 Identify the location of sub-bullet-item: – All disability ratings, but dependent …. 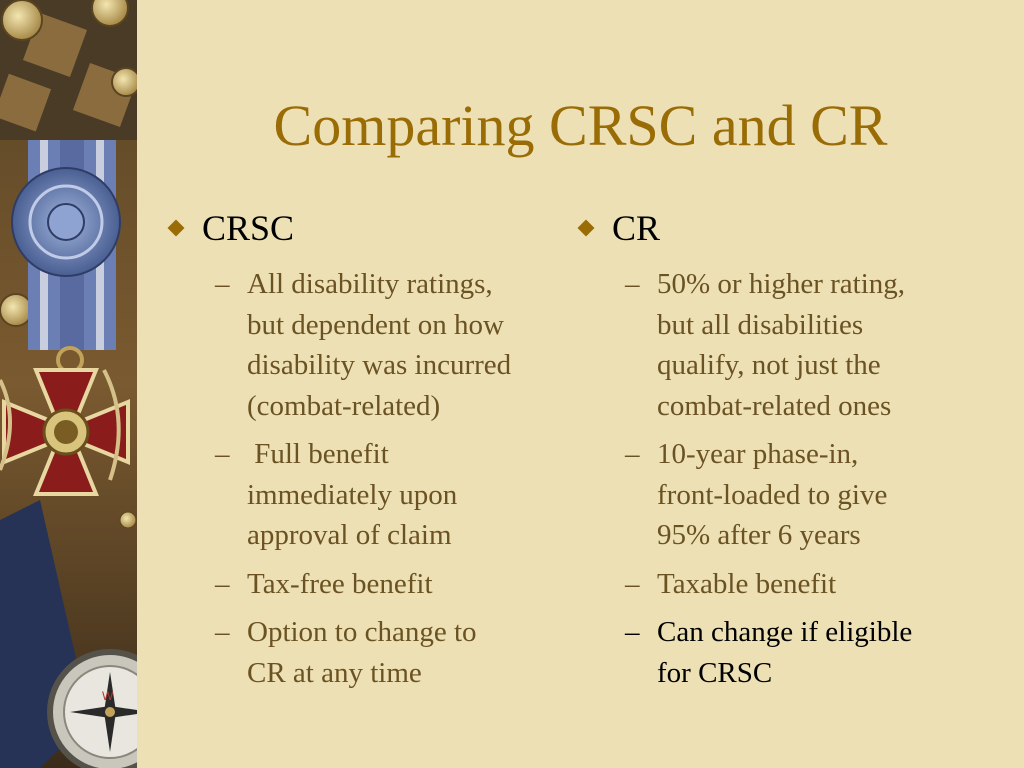
(367, 345).